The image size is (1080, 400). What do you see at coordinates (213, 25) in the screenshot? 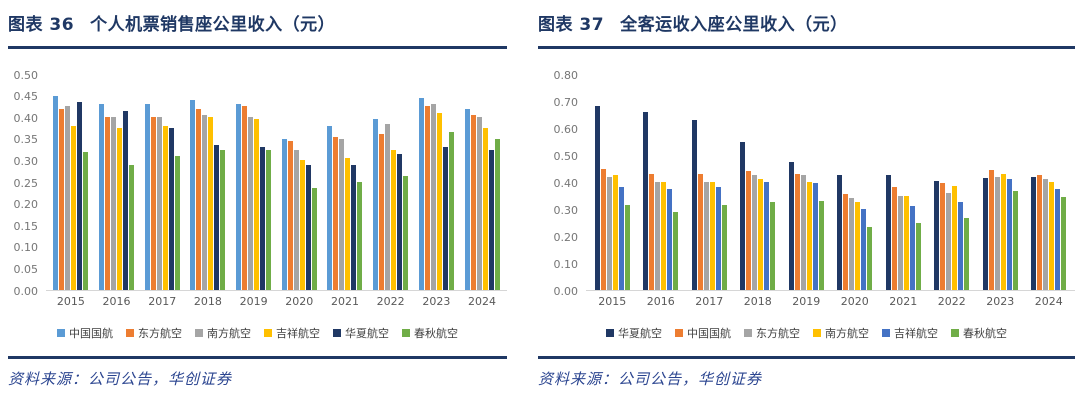
I see `figure-title-text: 个人机票销售座公里收入（元）` at bounding box center [213, 25].